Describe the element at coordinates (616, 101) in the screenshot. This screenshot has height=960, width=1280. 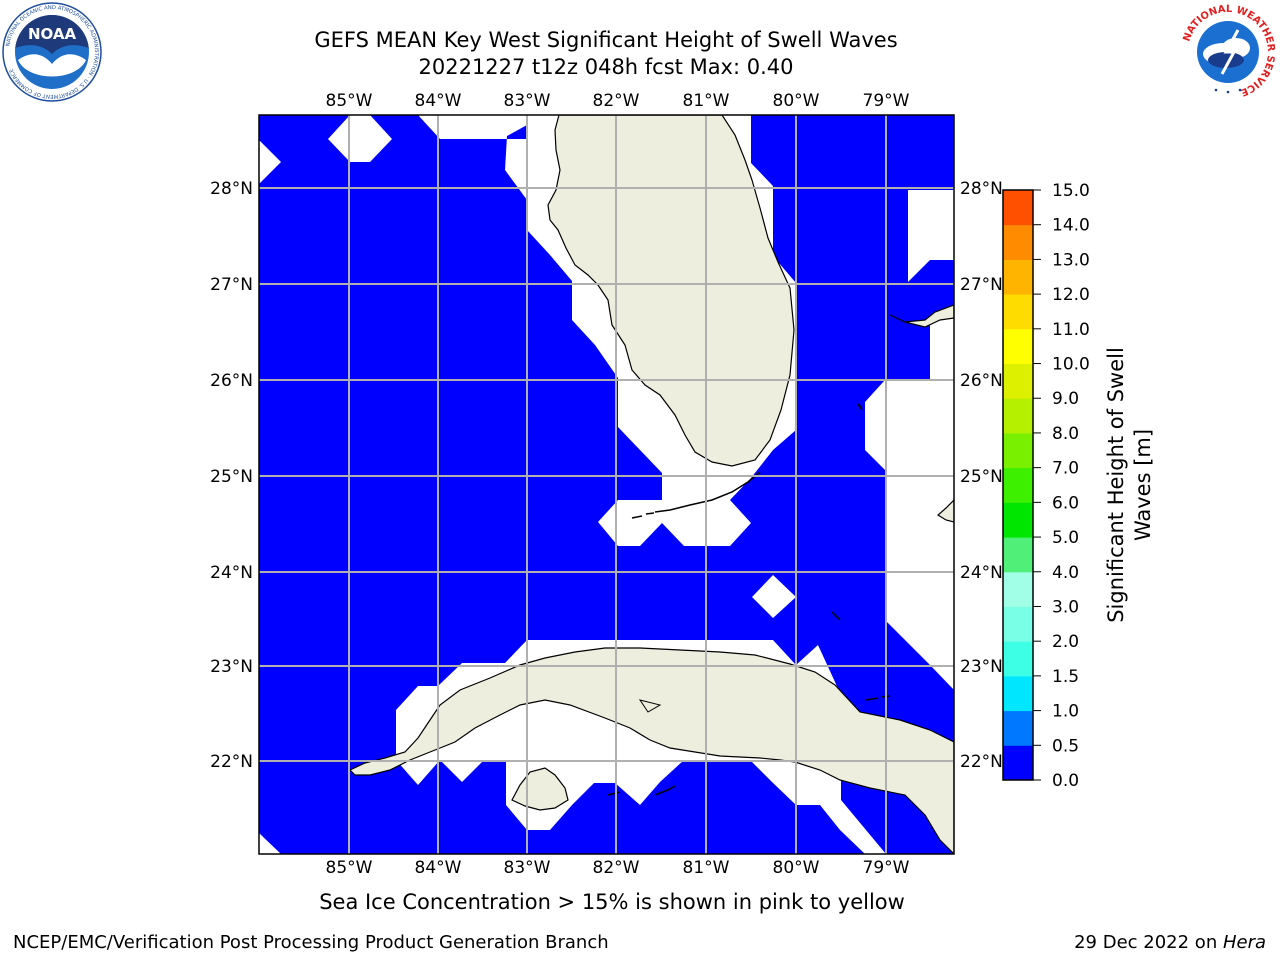
I see `lon-label-top: 82°W` at that location.